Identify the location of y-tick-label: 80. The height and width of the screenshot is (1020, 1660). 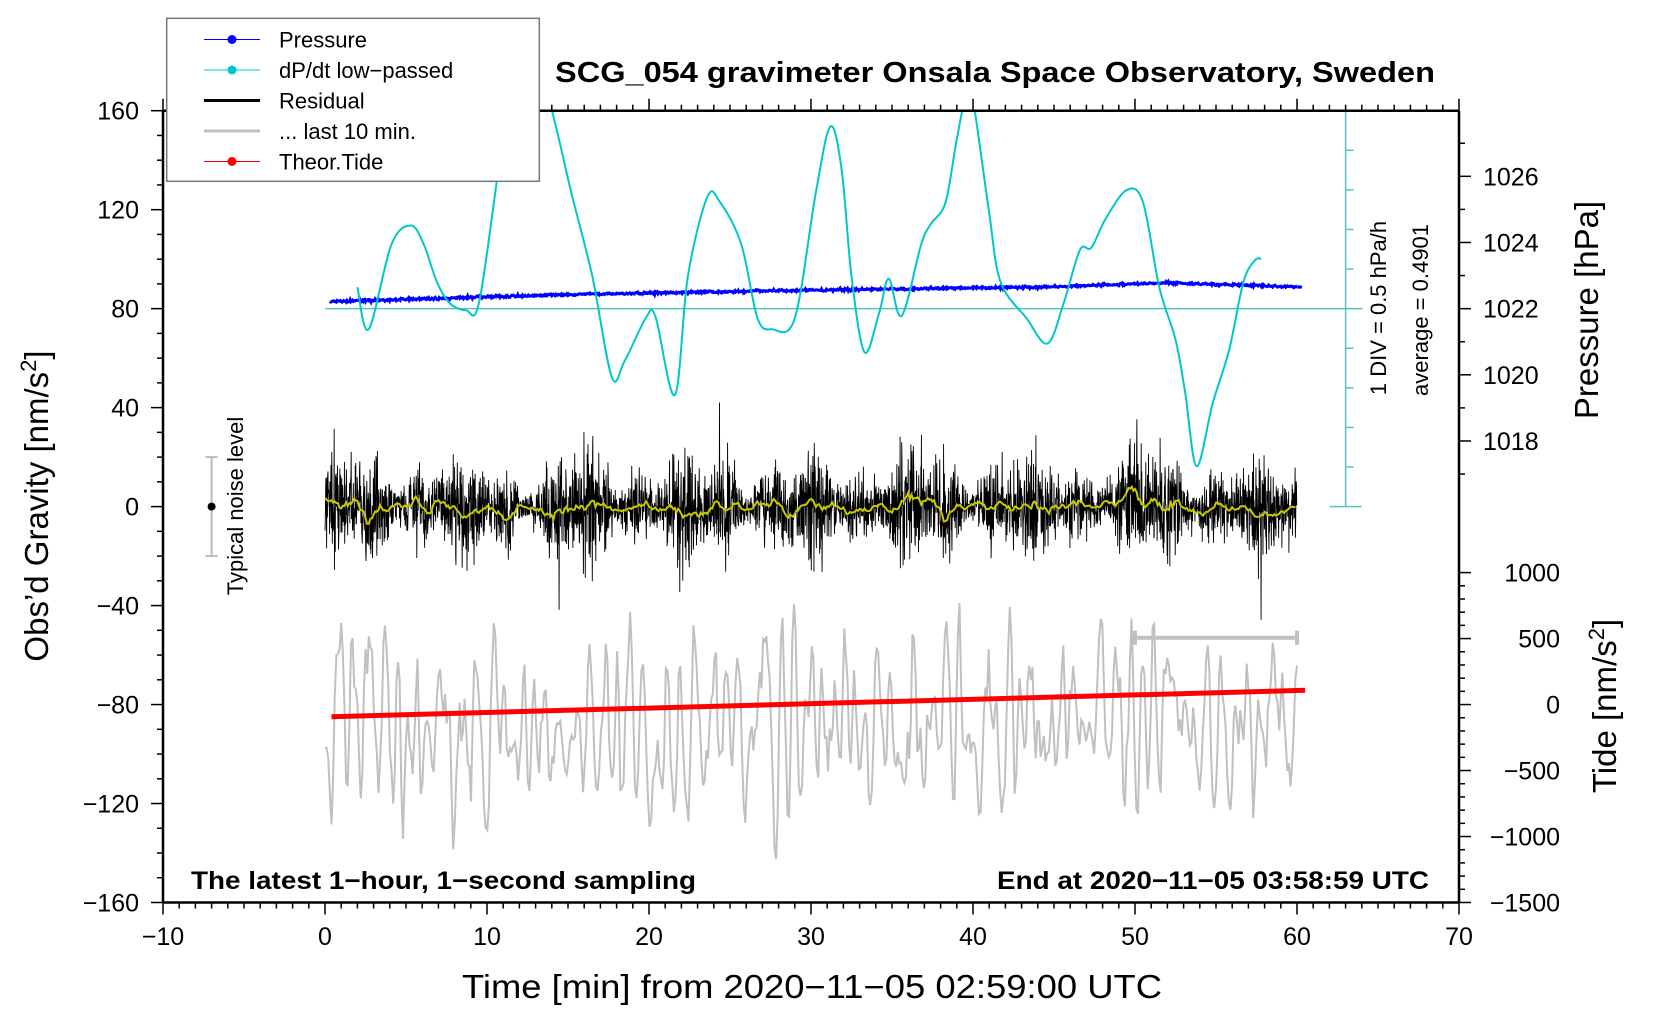
(125, 310).